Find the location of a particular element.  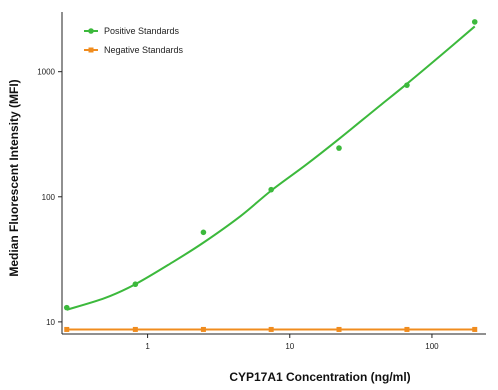

y-tick-label: 1000 is located at coordinates (46, 72).